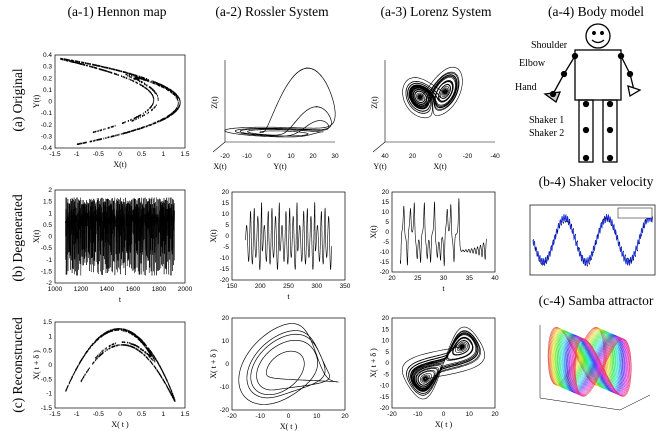 Image resolution: width=663 pixels, height=431 pixels. I want to click on row-title: (b) Degenerated, so click(17, 238).